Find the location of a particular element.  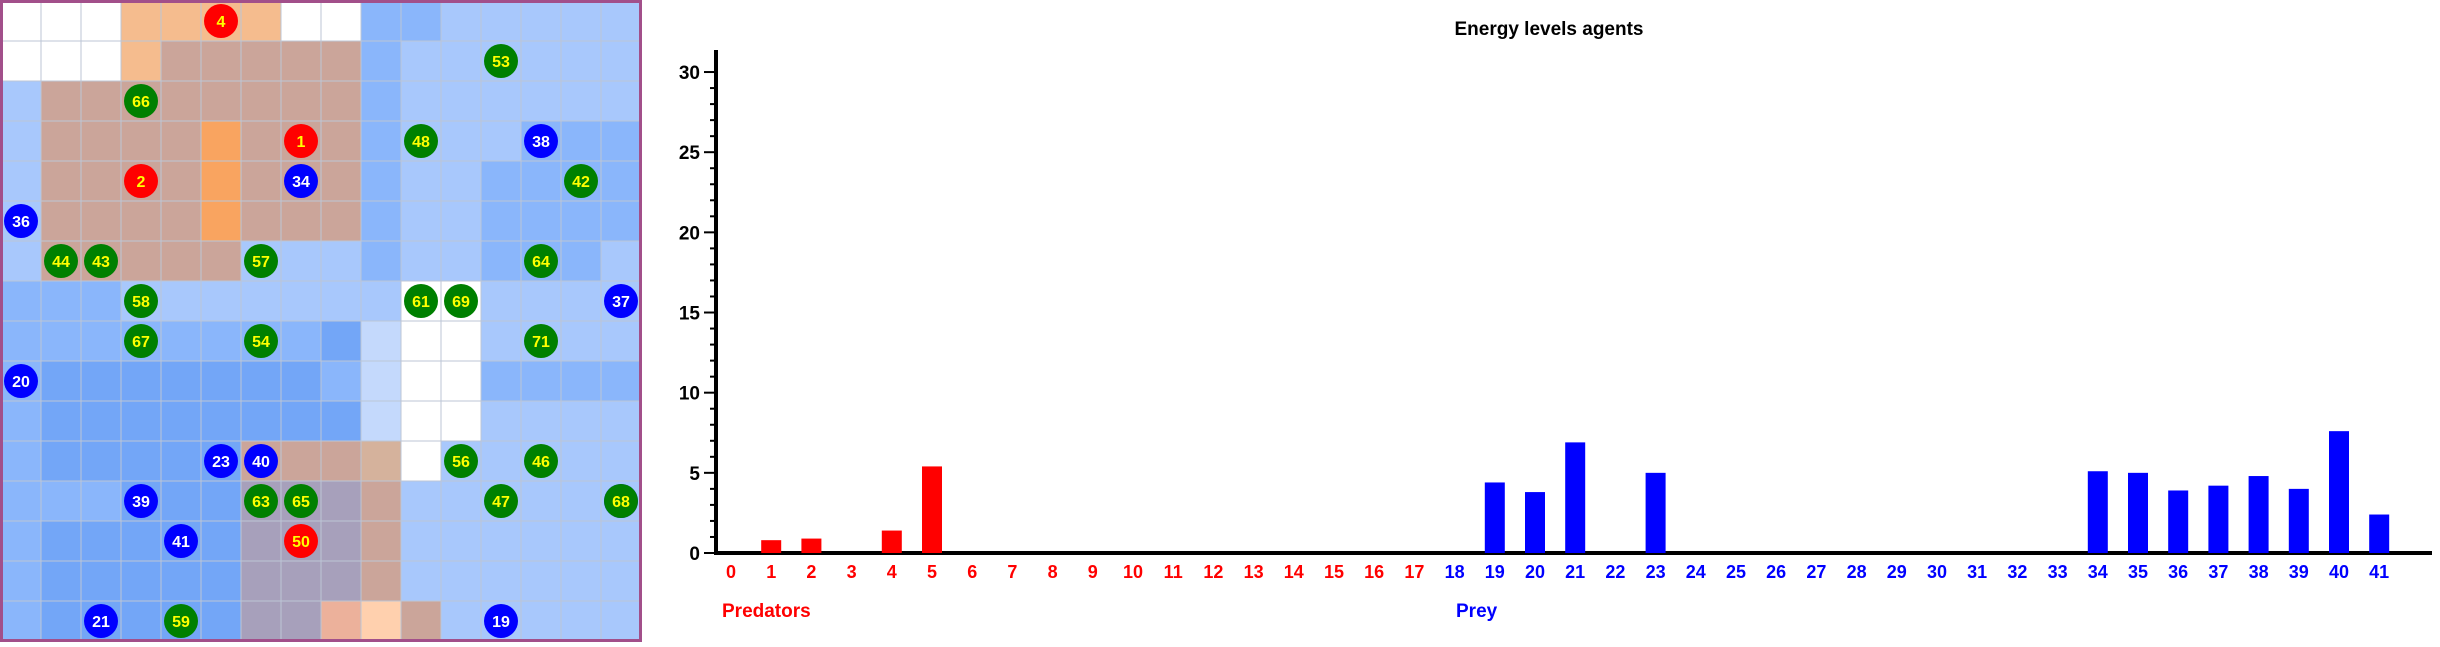

agent-plant: 46 is located at coordinates (541, 461).